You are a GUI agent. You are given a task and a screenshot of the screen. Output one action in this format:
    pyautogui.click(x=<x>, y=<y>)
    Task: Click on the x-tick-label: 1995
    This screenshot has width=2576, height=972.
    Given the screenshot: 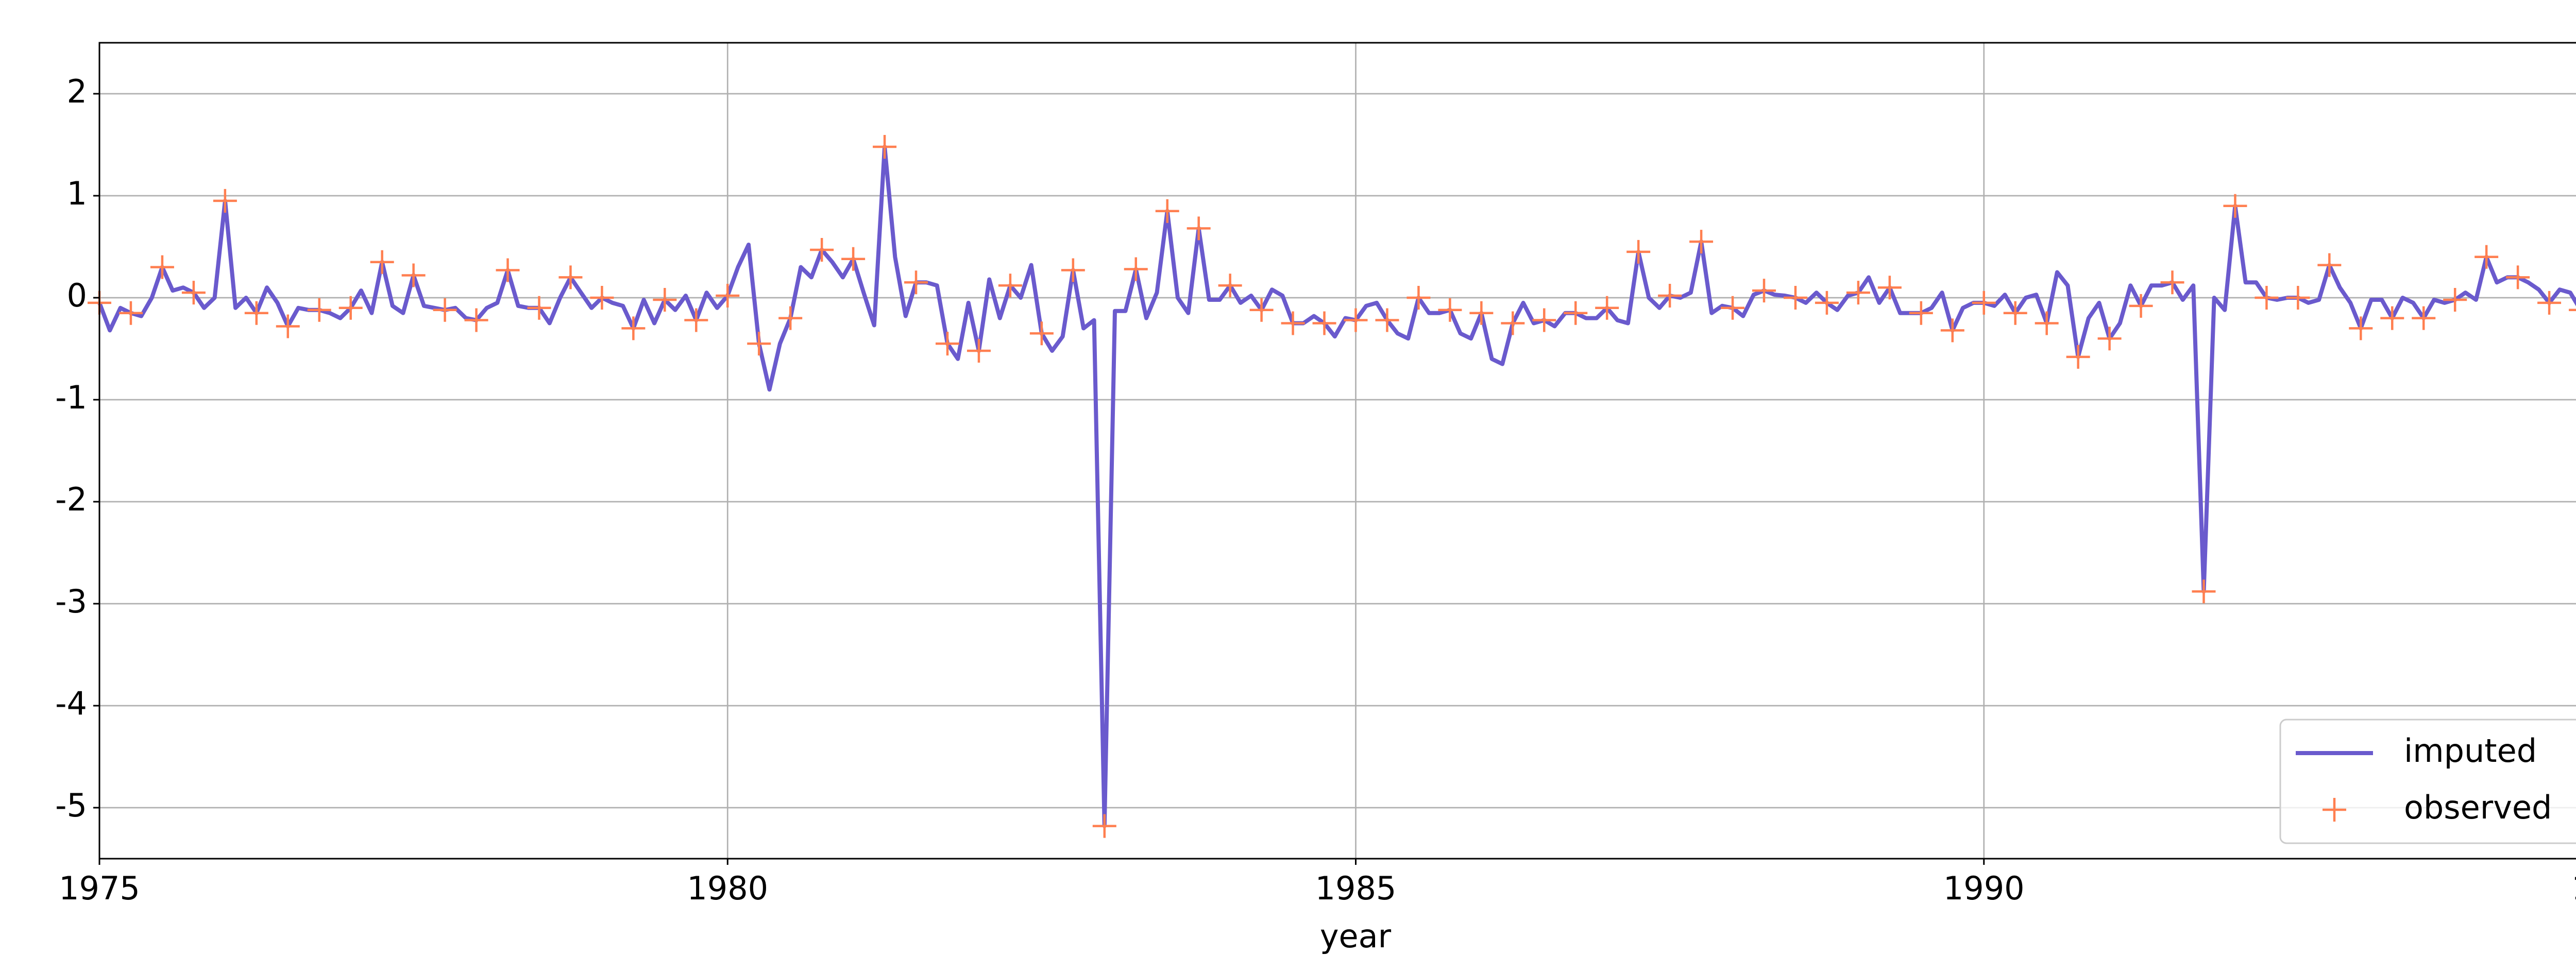 What is the action you would take?
    pyautogui.click(x=2573, y=888)
    